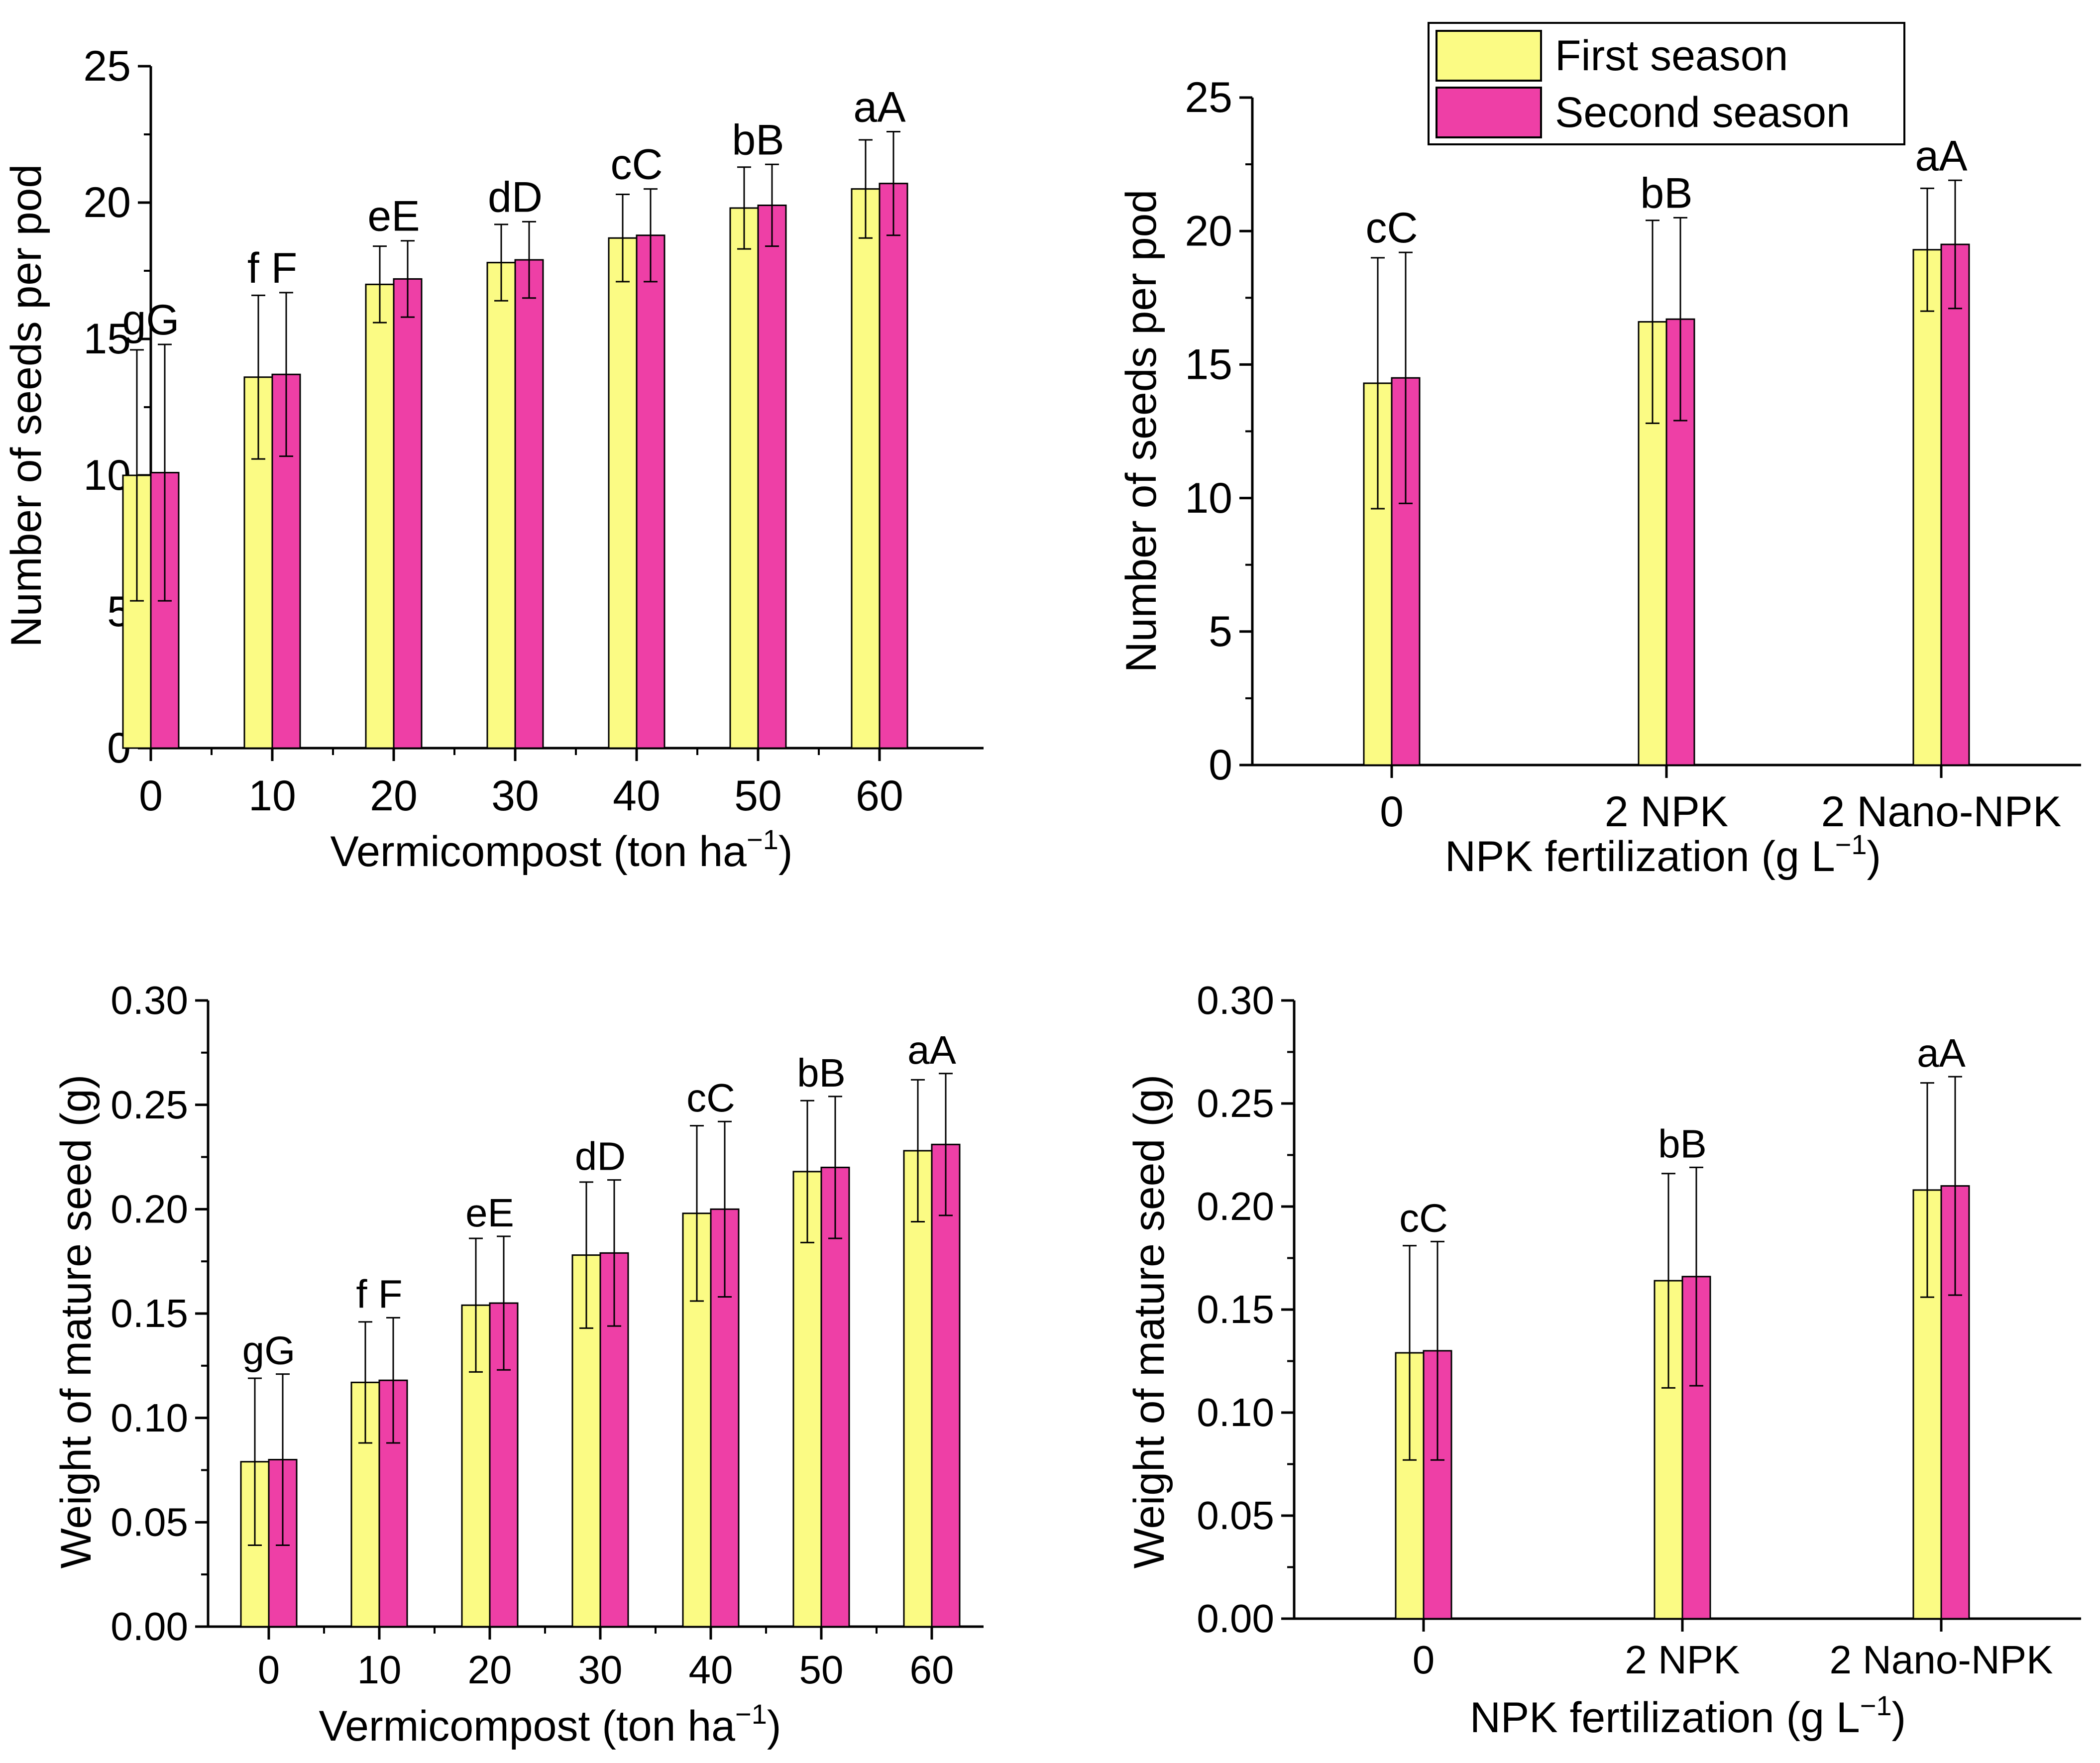 This screenshot has width=2100, height=1763. I want to click on legend-item-second-season: Second season, so click(1643, 112).